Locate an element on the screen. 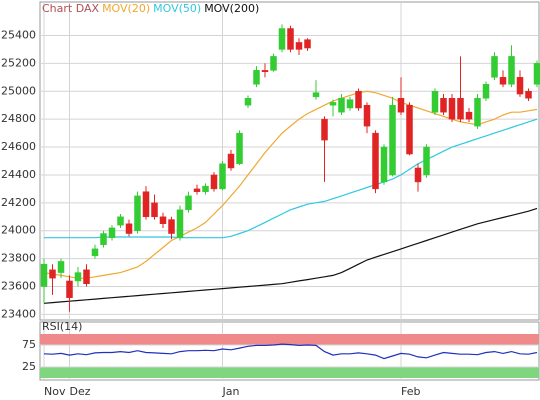 The width and height of the screenshot is (540, 400). legend-entry: MOV(20) is located at coordinates (126, 8).